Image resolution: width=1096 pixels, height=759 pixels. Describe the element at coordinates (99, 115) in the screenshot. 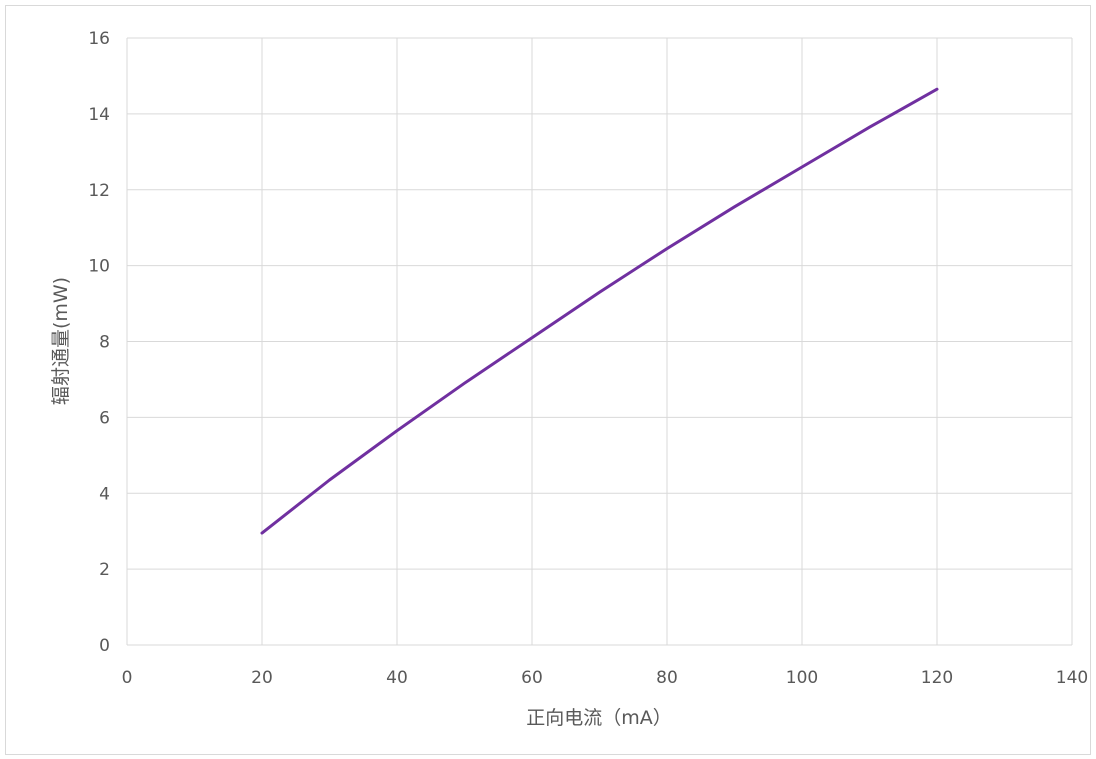

I see `y-tick-label: 14` at that location.